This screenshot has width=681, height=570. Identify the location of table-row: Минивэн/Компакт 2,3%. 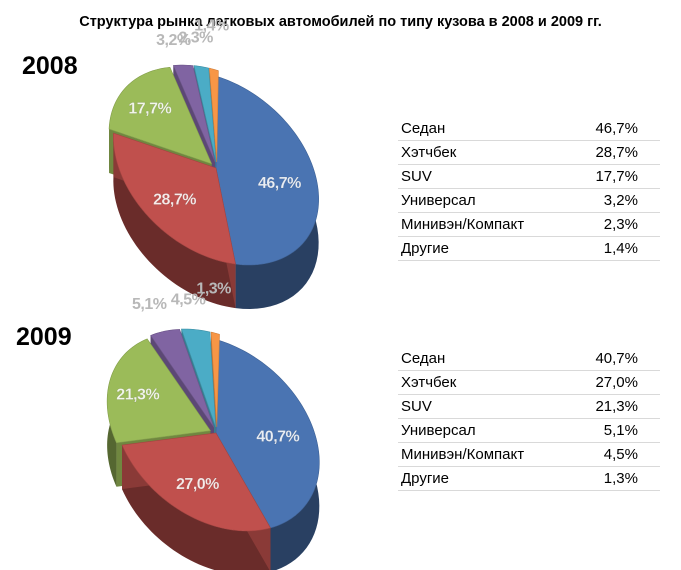
(529, 224).